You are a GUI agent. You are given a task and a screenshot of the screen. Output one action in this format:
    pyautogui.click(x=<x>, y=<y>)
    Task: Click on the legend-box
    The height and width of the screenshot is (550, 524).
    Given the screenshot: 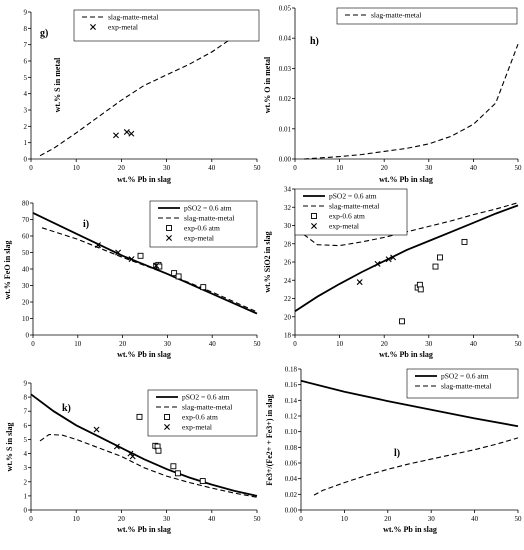 What is the action you would take?
    pyautogui.click(x=462, y=383)
    